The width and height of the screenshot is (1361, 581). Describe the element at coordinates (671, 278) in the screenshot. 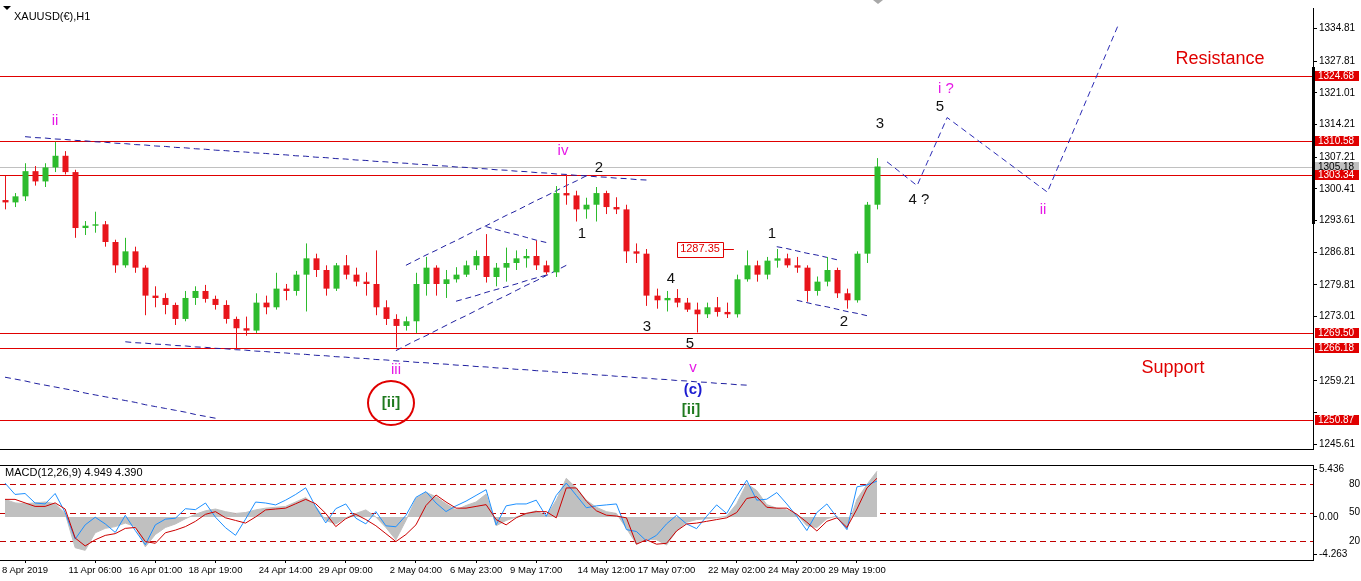

I see `annotation: 4` at that location.